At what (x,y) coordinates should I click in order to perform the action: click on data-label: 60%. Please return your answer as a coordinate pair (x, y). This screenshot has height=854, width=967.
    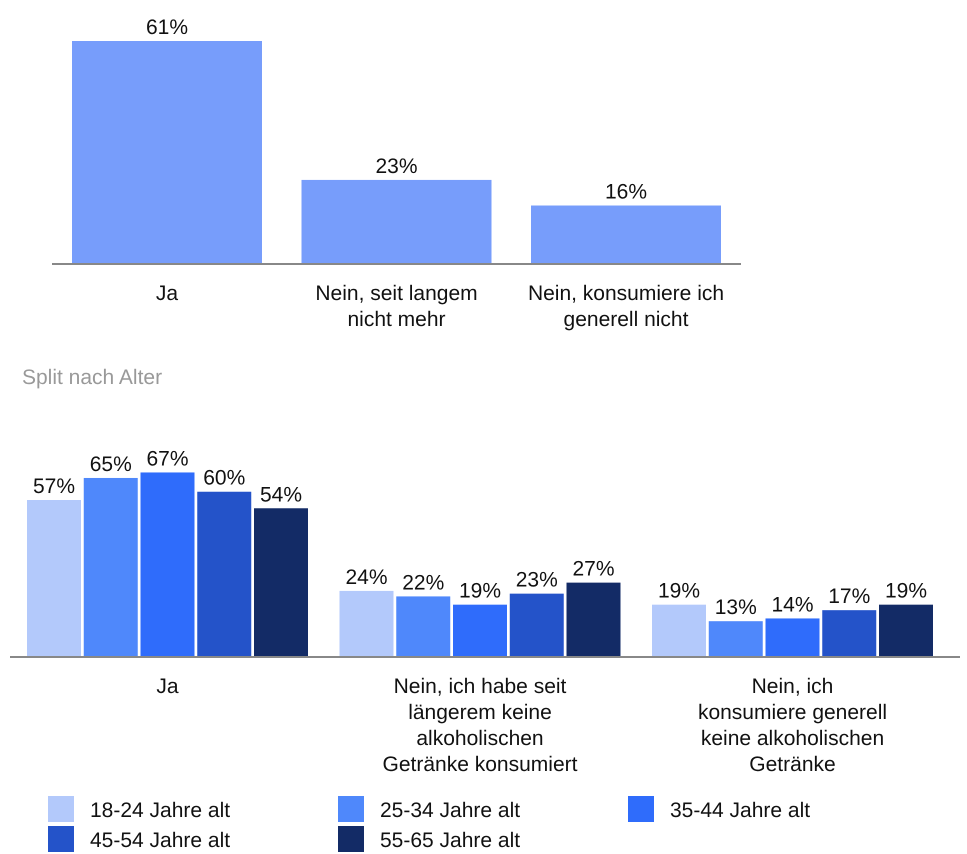
    Looking at the image, I should click on (224, 478).